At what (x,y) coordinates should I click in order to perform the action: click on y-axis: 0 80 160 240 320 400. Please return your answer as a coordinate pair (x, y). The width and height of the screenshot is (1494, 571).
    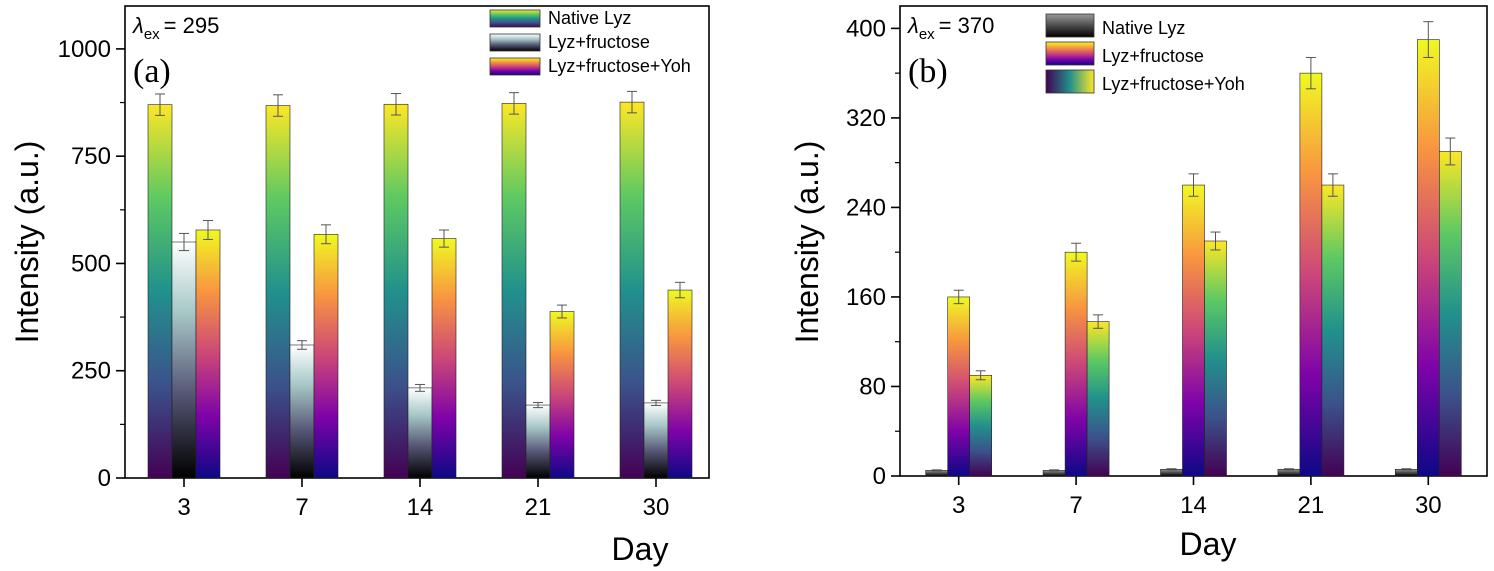
    Looking at the image, I should click on (873, 252).